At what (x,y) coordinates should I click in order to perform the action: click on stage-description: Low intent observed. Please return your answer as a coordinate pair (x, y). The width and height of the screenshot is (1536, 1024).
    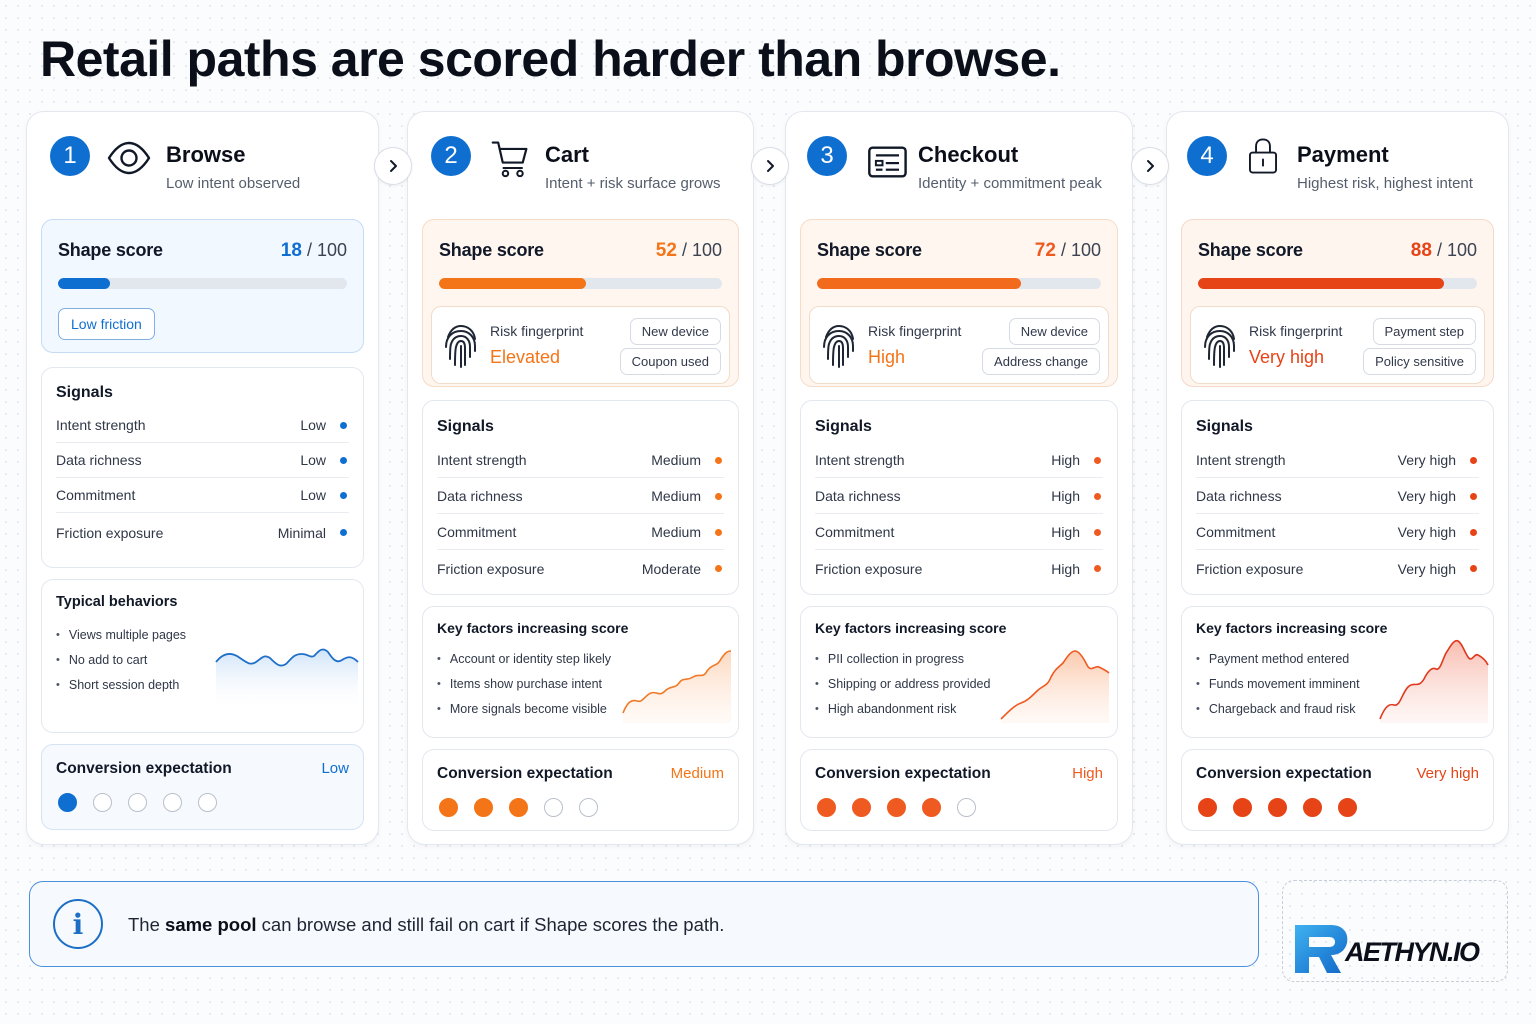
    Looking at the image, I should click on (233, 183).